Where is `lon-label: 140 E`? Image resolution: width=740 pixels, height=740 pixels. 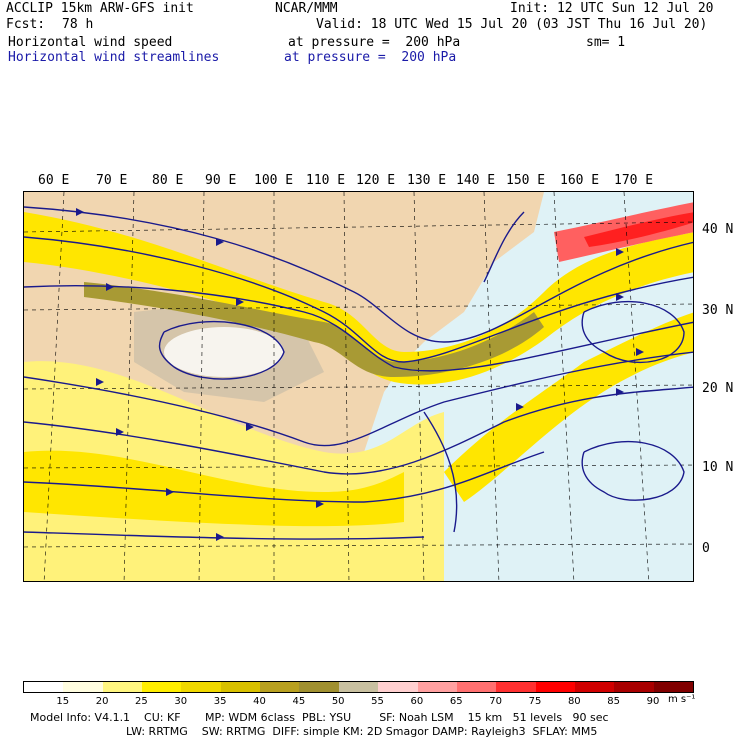 lon-label: 140 E is located at coordinates (476, 180).